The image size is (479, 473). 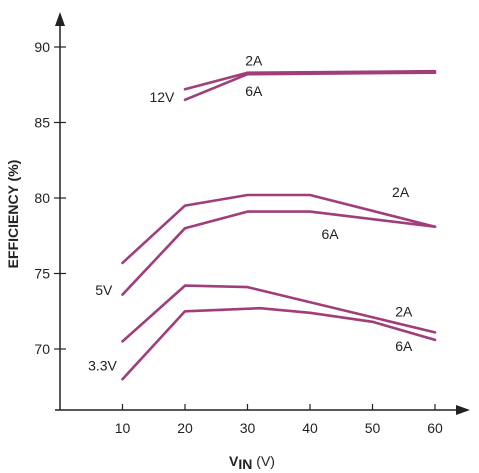 What do you see at coordinates (42, 349) in the screenshot?
I see `y-tick-label: 70` at bounding box center [42, 349].